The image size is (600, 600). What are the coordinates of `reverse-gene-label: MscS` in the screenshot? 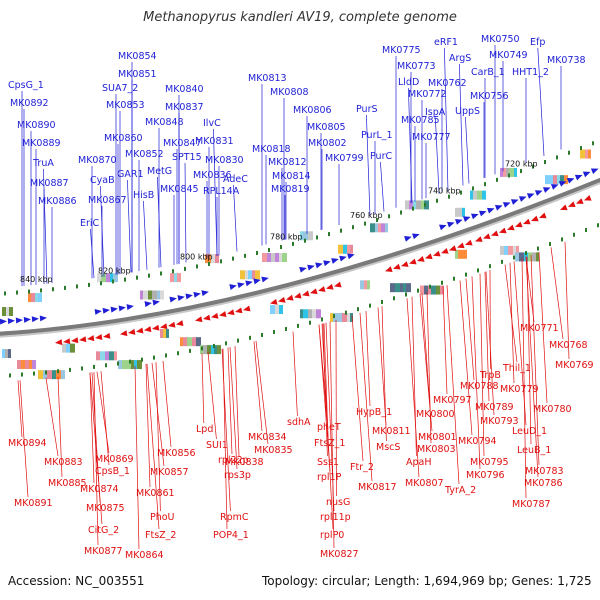 It's located at (388, 447).